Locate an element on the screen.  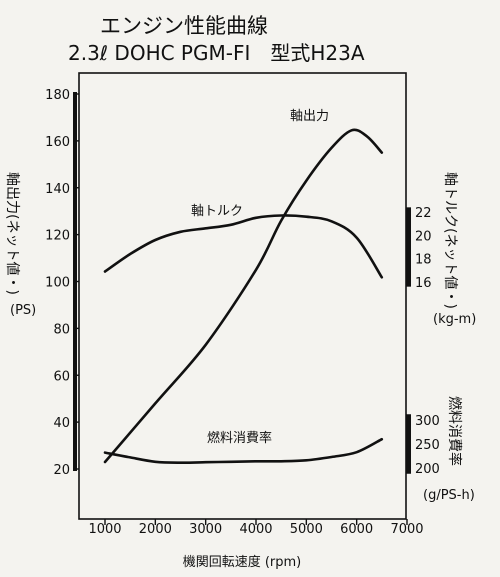
fuel-axis-bar is located at coordinates (408, 444).